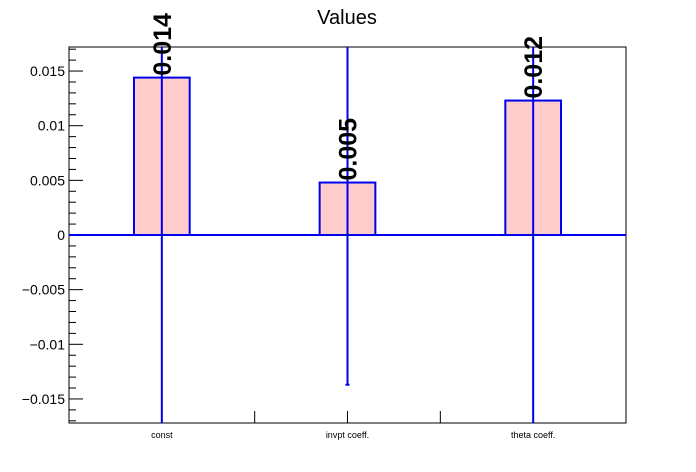  Describe the element at coordinates (347, 435) in the screenshot. I see `x-category-label: invpt coeff.` at that location.